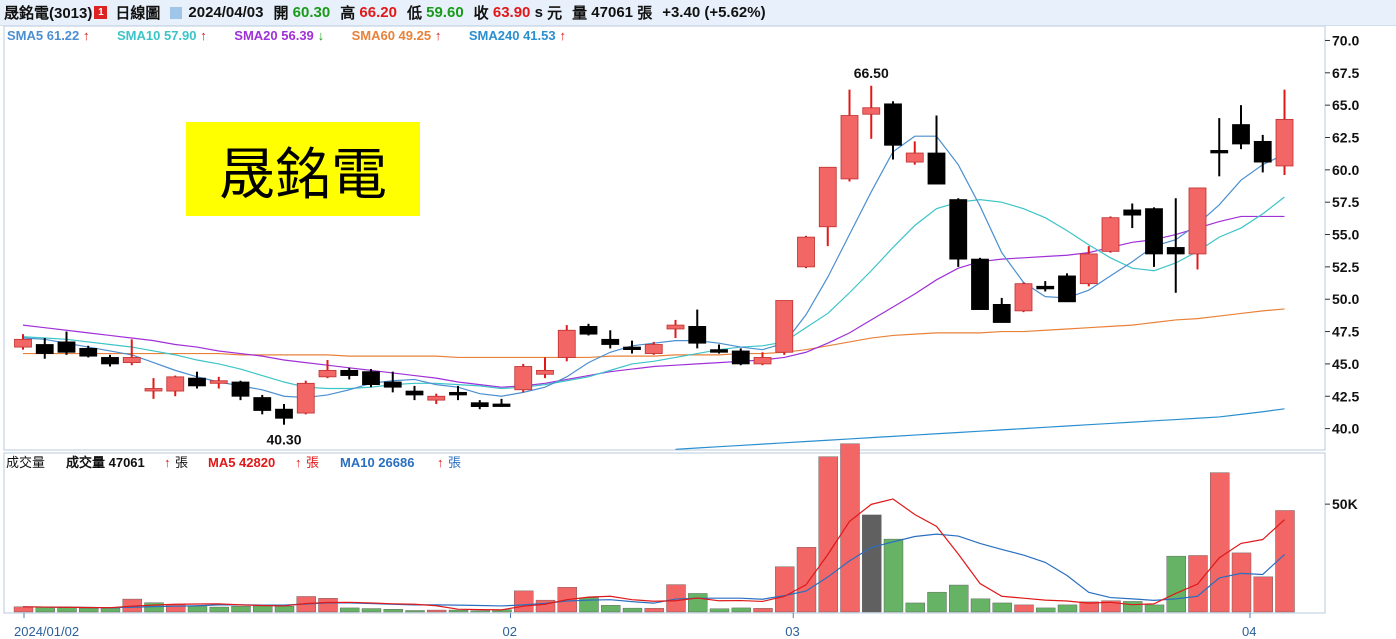  I want to click on stock-name: 晟銘電(3013), so click(48, 13).